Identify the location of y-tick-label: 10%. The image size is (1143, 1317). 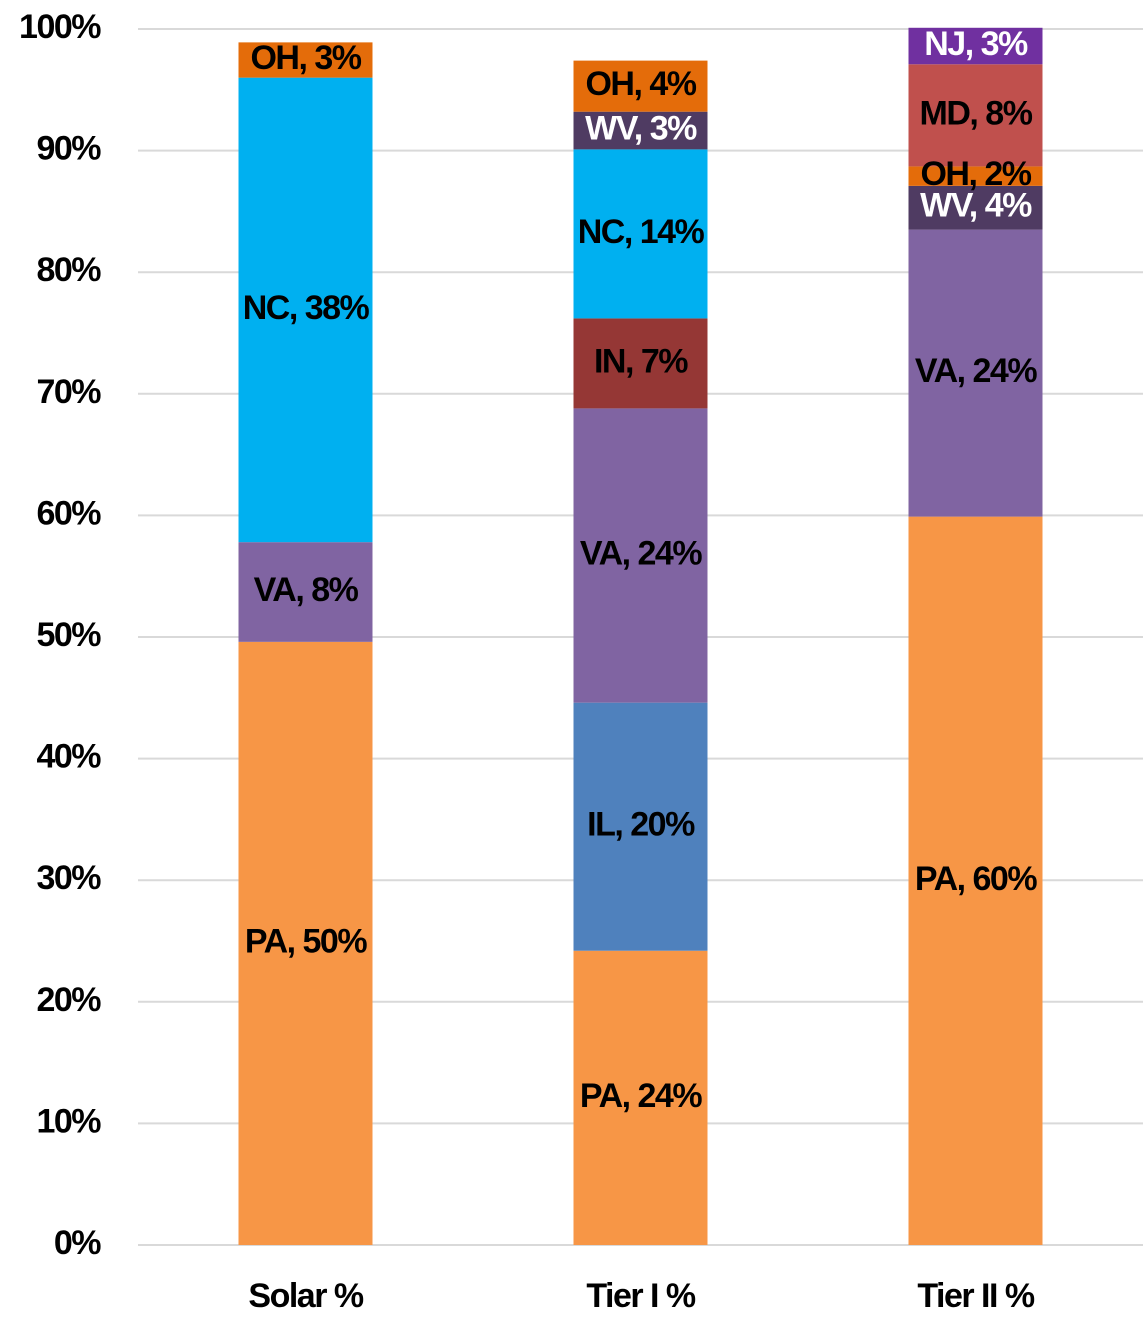
(68, 1121).